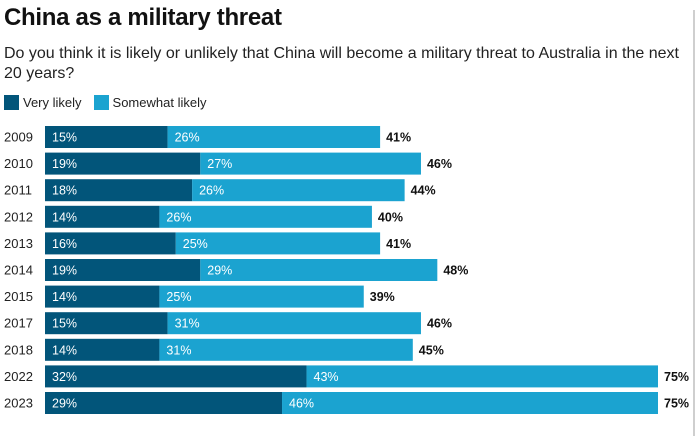 The width and height of the screenshot is (697, 436). Describe the element at coordinates (301, 404) in the screenshot. I see `data-label-somewhat-likely: 46%` at that location.